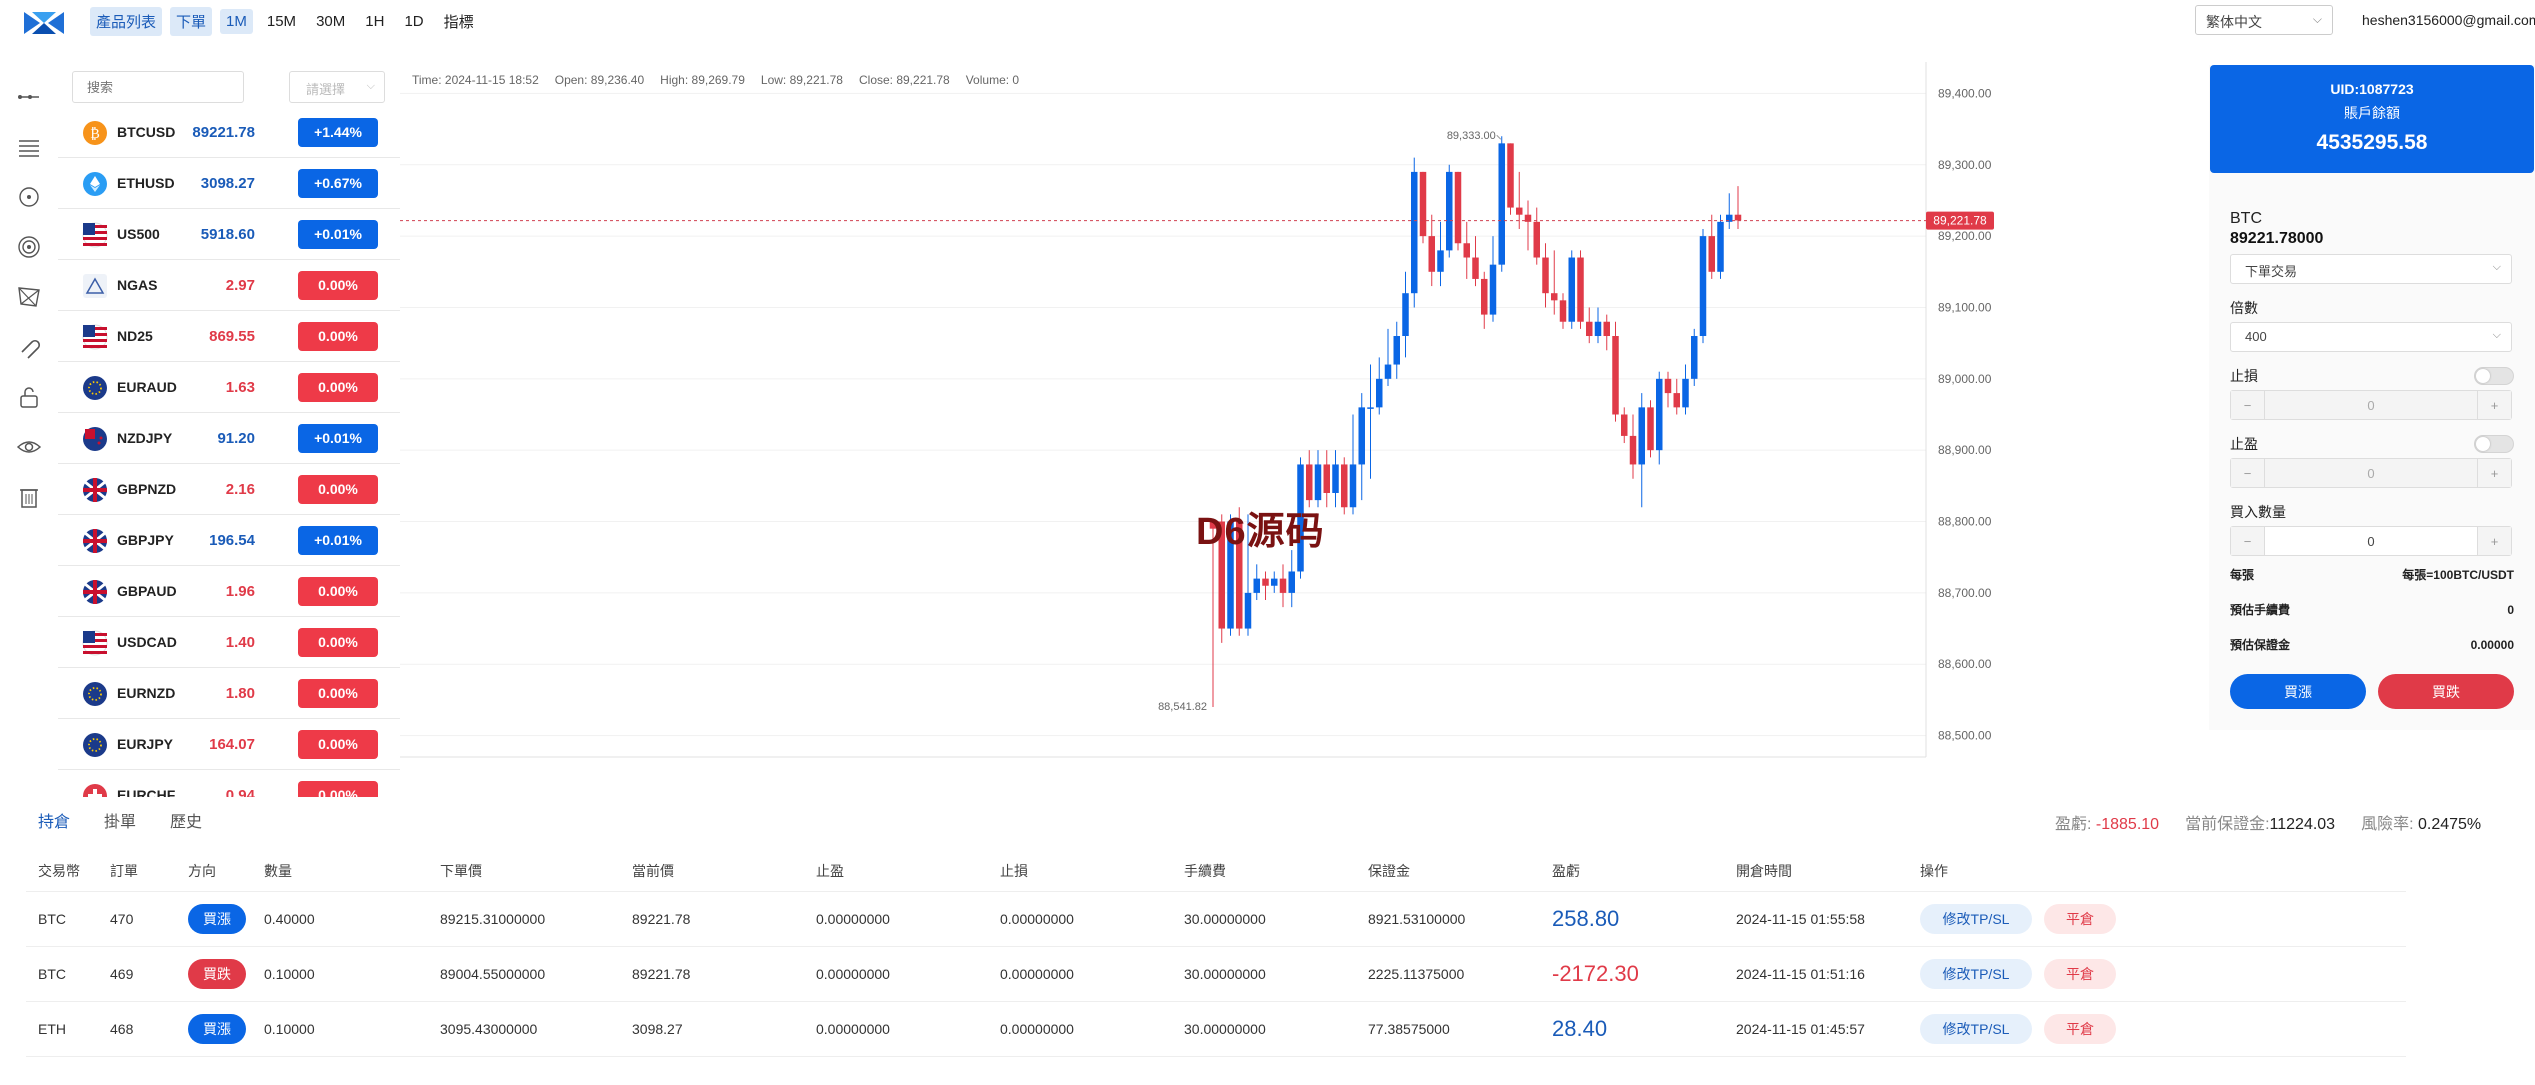 The height and width of the screenshot is (1085, 2535). Describe the element at coordinates (229, 540) in the screenshot. I see `symbol-row-gbpjpy: GBPJPY 196.54 +0.01%` at that location.